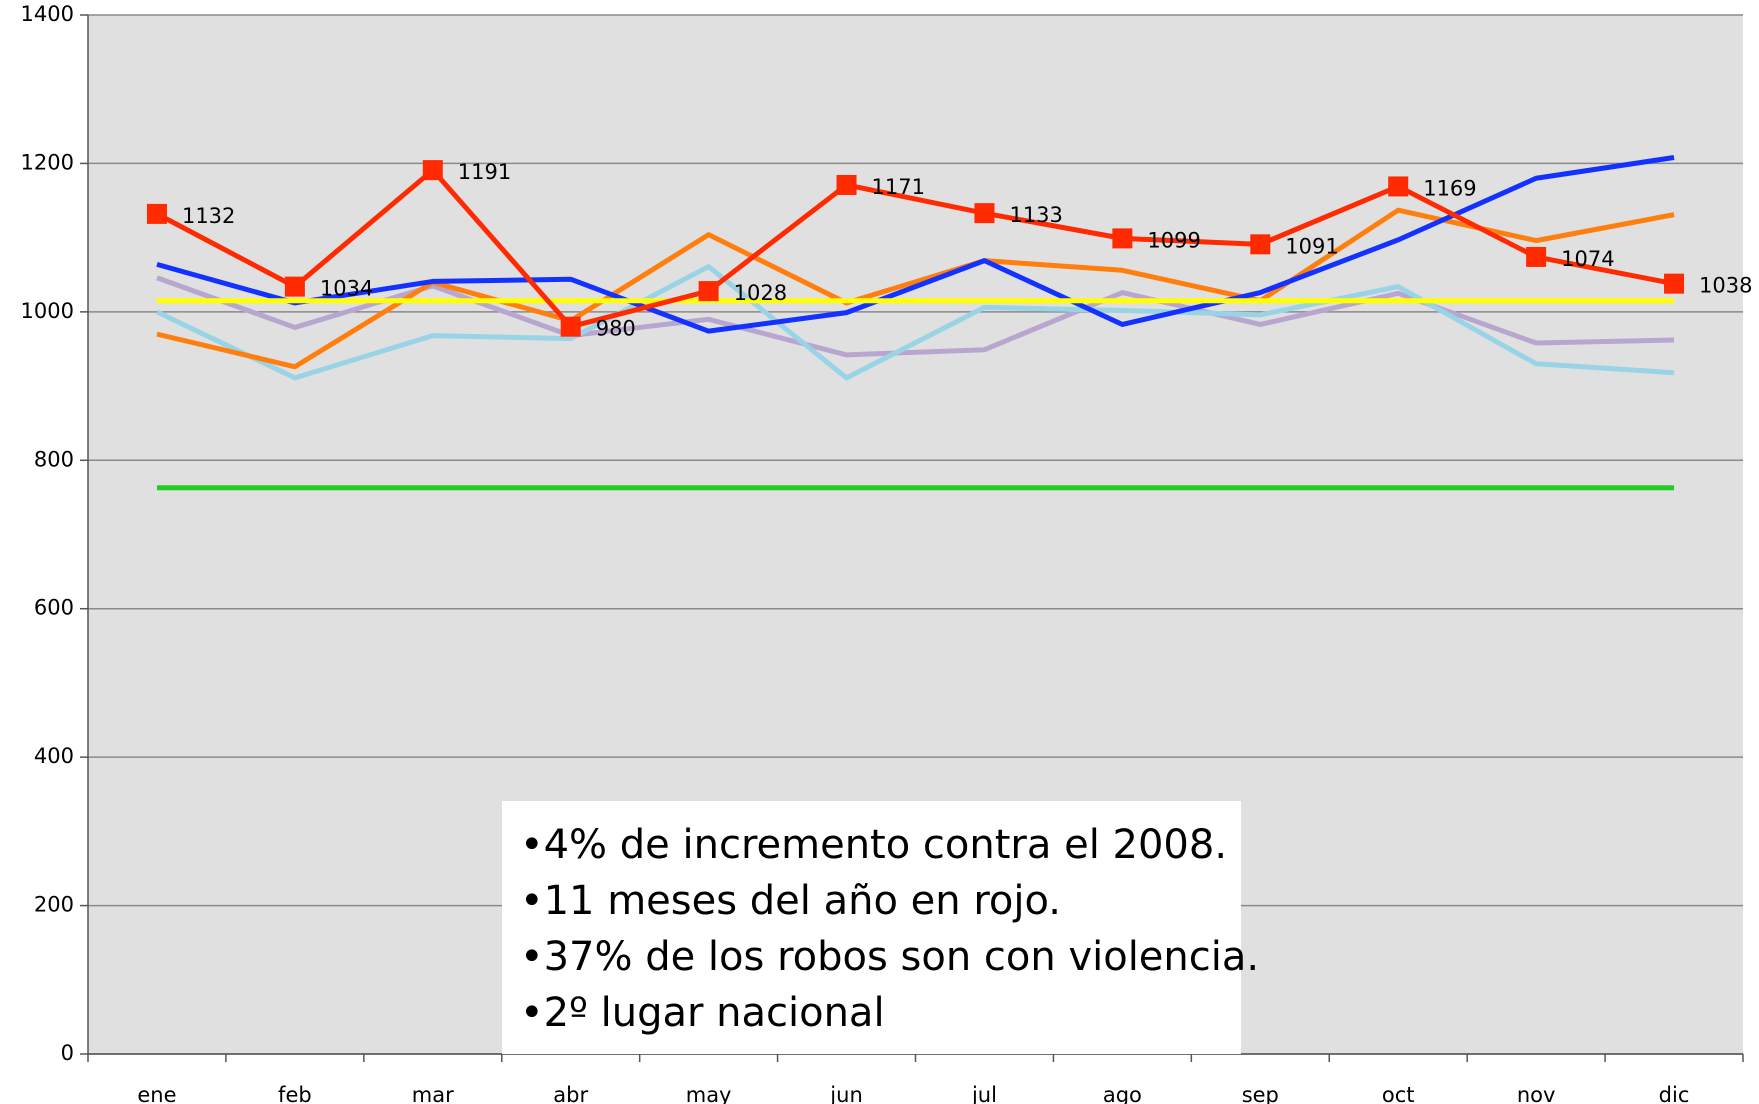  I want to click on annotation-box, so click(871, 927).